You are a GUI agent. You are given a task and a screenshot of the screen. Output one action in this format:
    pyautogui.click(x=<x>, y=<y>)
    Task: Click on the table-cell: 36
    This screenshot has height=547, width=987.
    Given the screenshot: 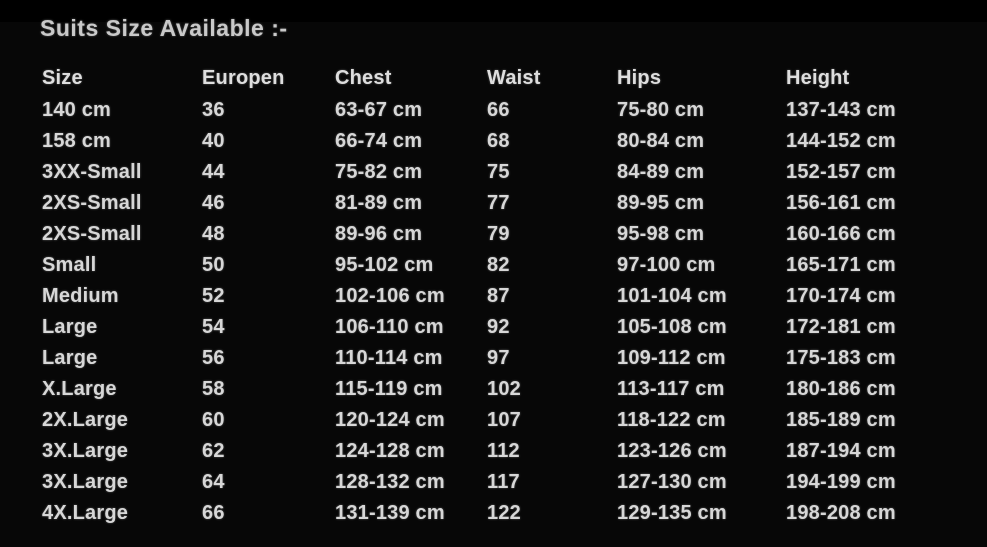 What is the action you would take?
    pyautogui.click(x=213, y=110)
    